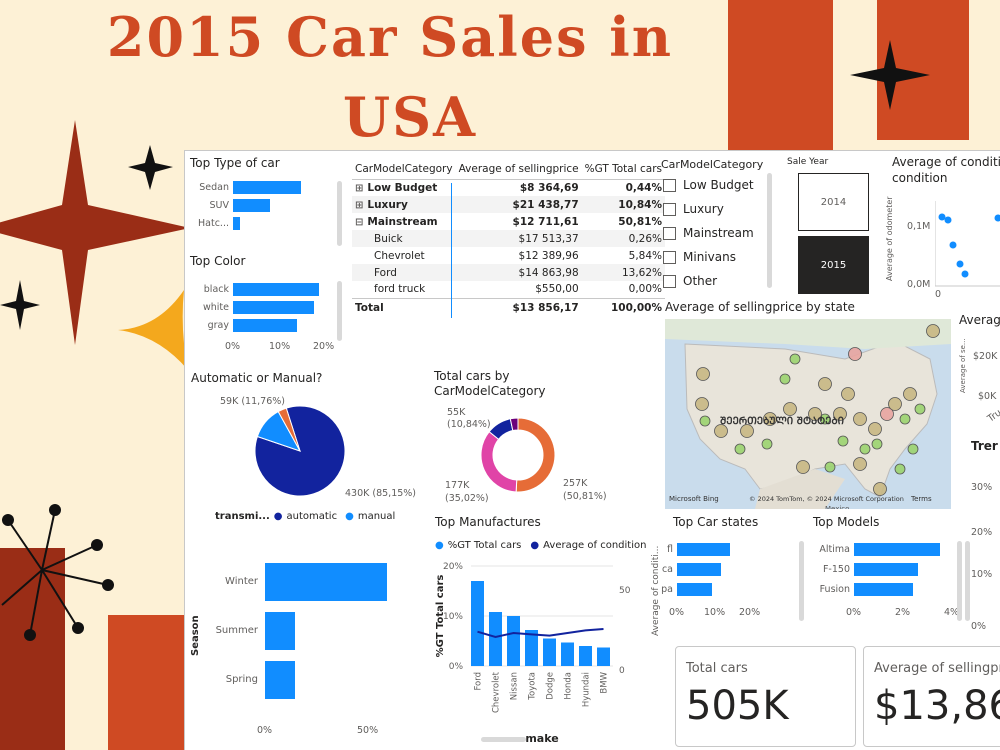 This screenshot has height=750, width=1000. What do you see at coordinates (667, 589) in the screenshot?
I see `bar-label: pa` at bounding box center [667, 589].